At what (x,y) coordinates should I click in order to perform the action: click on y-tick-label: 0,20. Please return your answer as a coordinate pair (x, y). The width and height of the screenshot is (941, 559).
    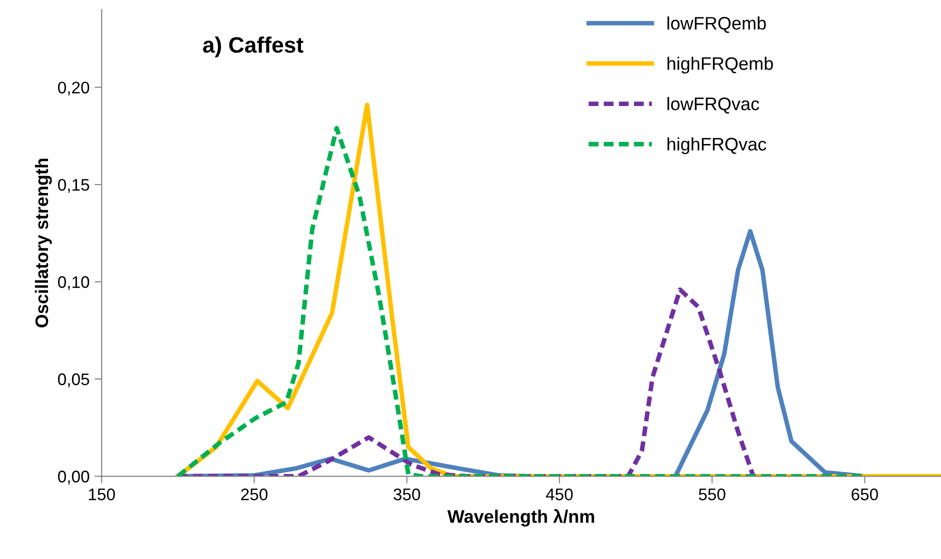
    Looking at the image, I should click on (74, 89).